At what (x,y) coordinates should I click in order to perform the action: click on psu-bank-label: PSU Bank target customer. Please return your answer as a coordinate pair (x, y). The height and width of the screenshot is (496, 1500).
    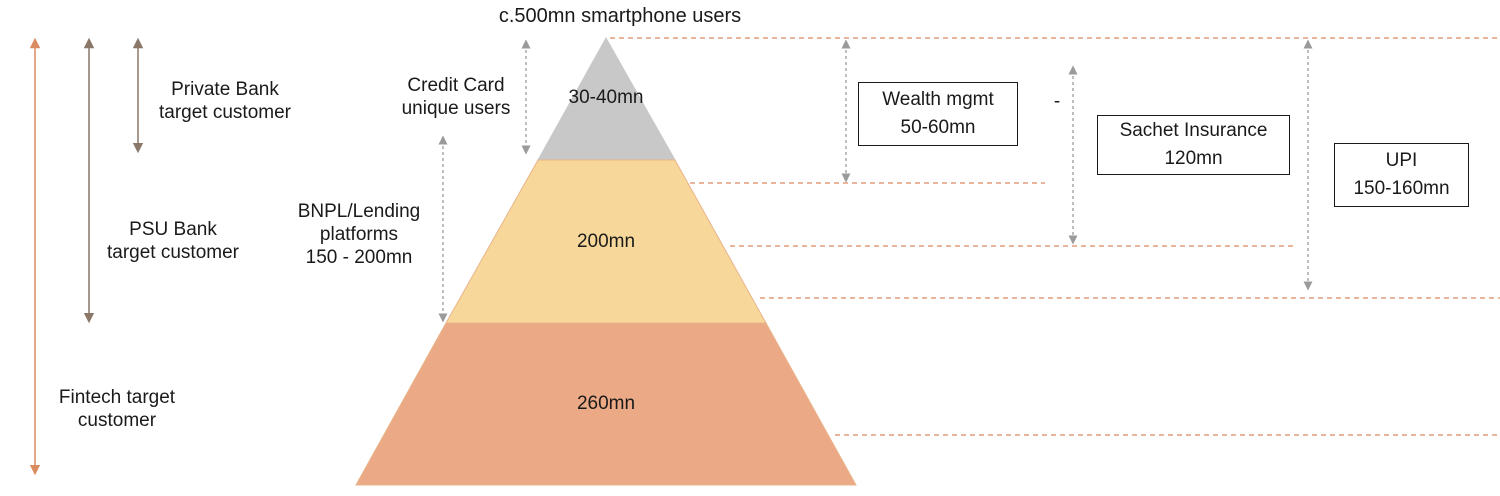
    Looking at the image, I should click on (173, 241).